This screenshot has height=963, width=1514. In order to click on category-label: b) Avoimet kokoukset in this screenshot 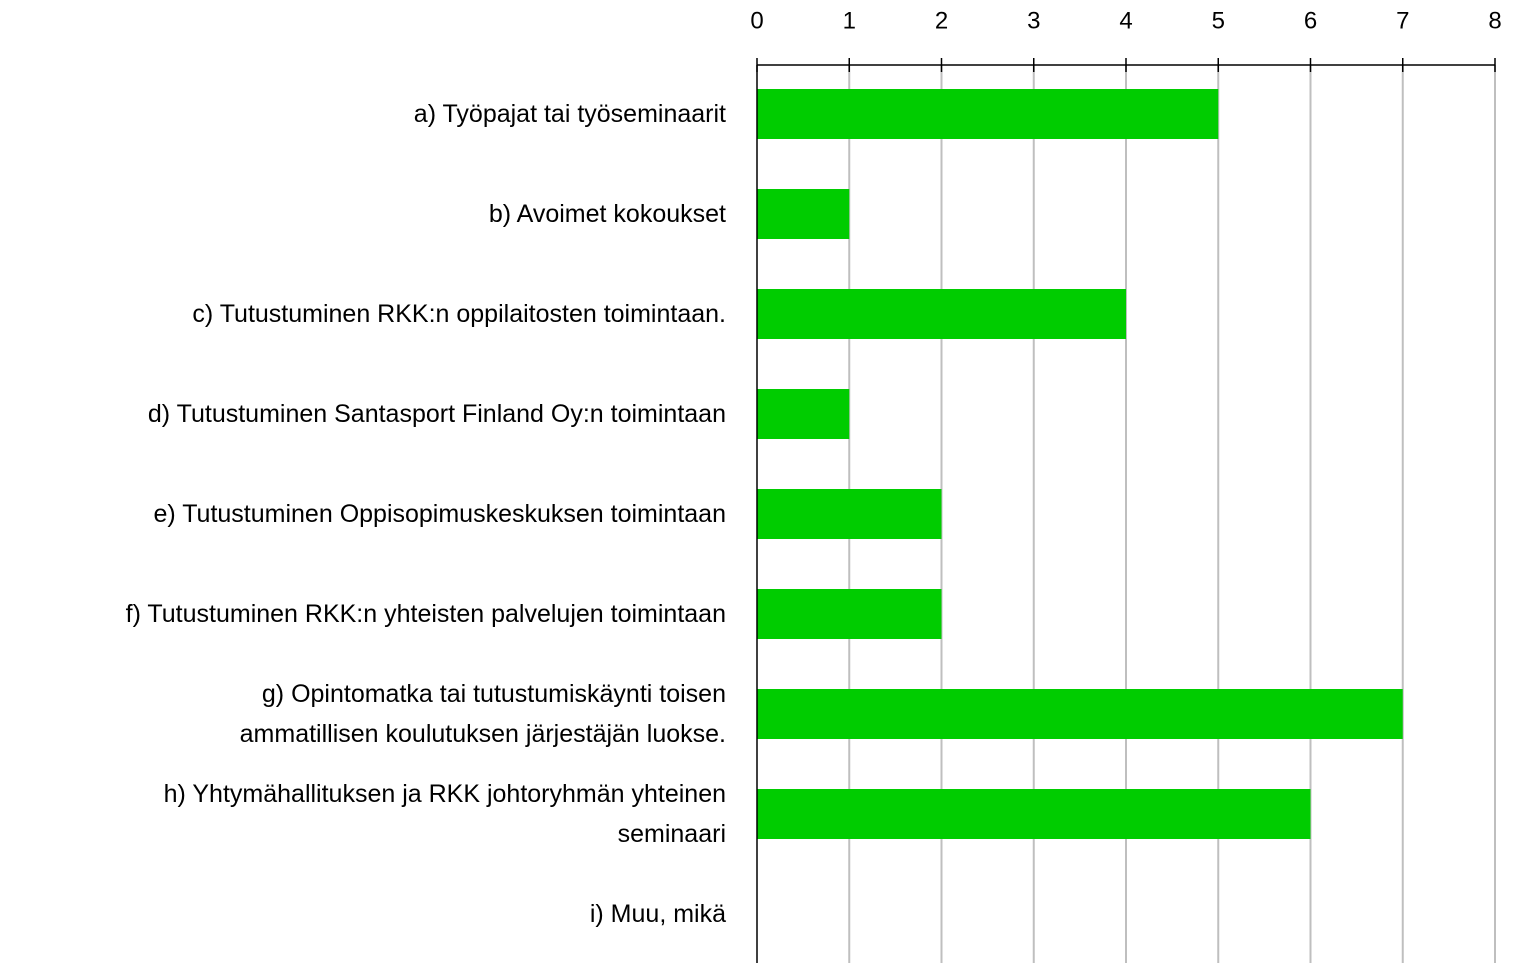, I will do `click(607, 214)`.